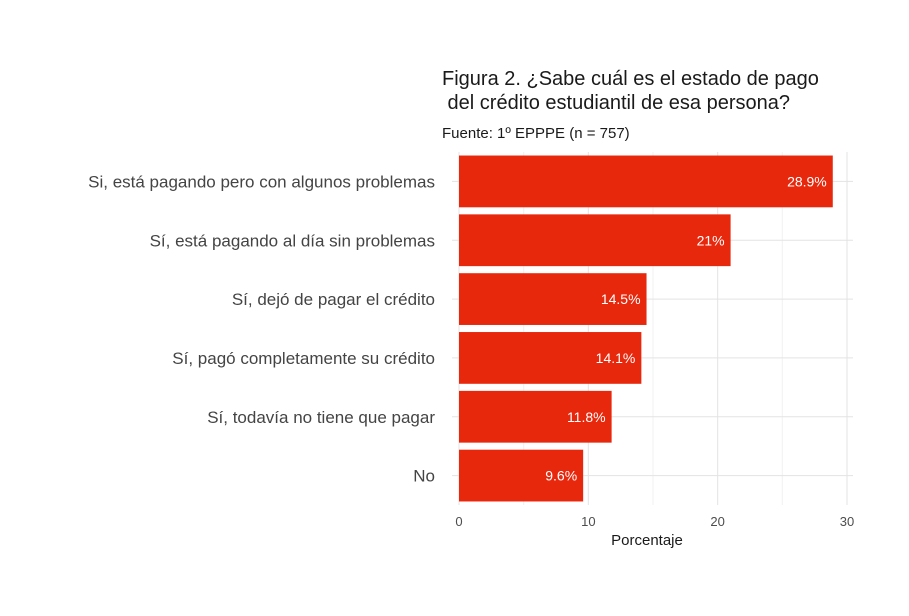 Image resolution: width=909 pixels, height=616 pixels. Describe the element at coordinates (711, 240) in the screenshot. I see `bar-value-label: 21%` at that location.